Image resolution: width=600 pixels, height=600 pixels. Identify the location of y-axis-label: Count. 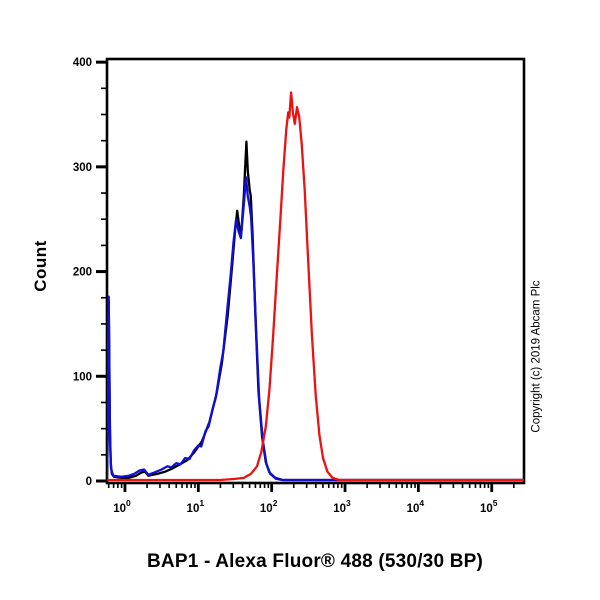
(40, 266).